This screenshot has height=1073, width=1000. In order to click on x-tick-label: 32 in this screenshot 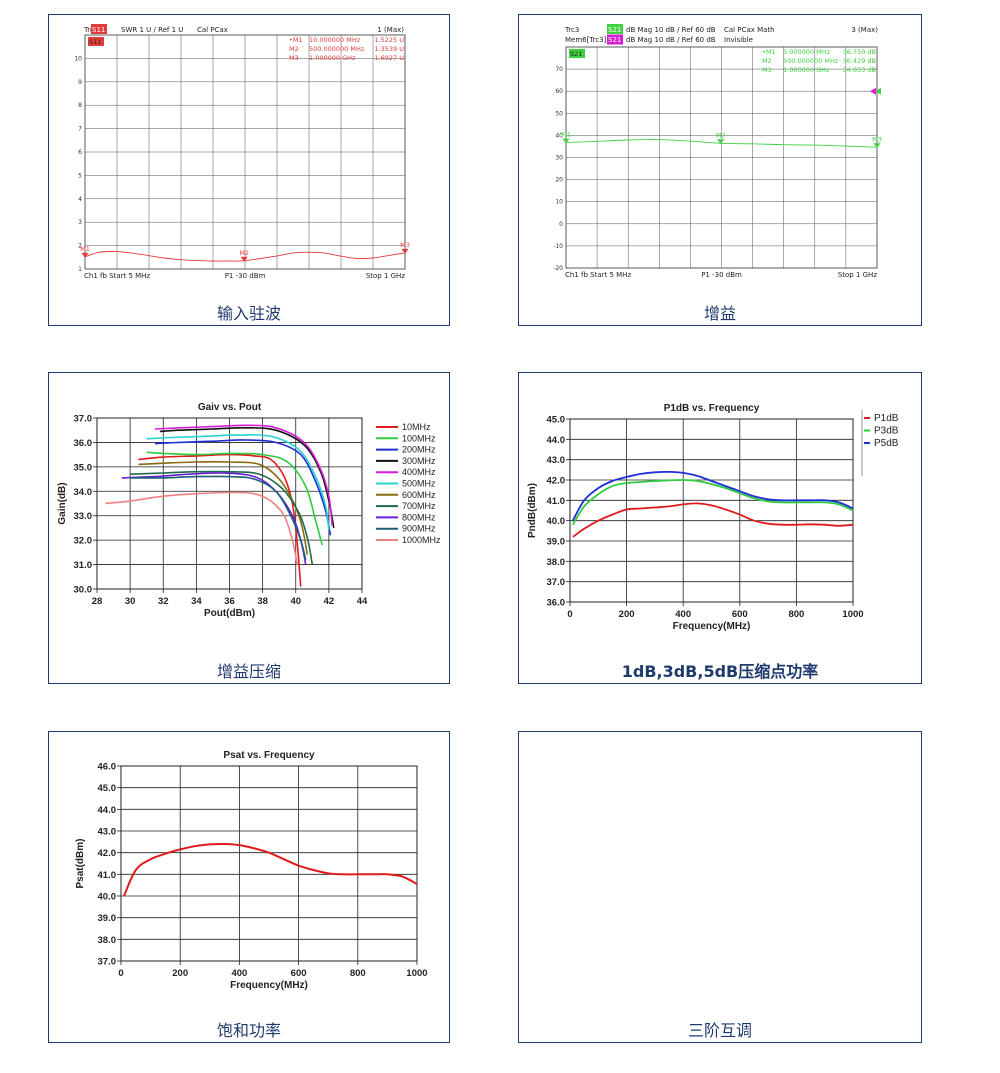, I will do `click(163, 601)`.